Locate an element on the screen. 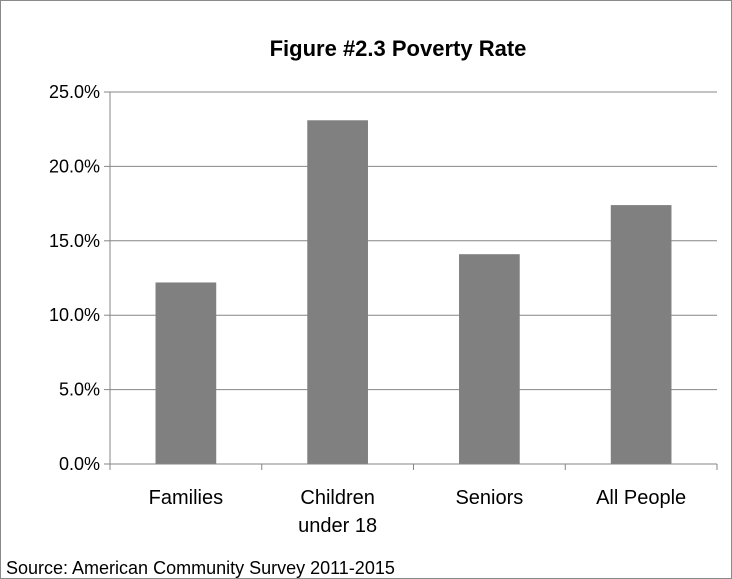 This screenshot has width=732, height=579. category-label: Seniors is located at coordinates (489, 498).